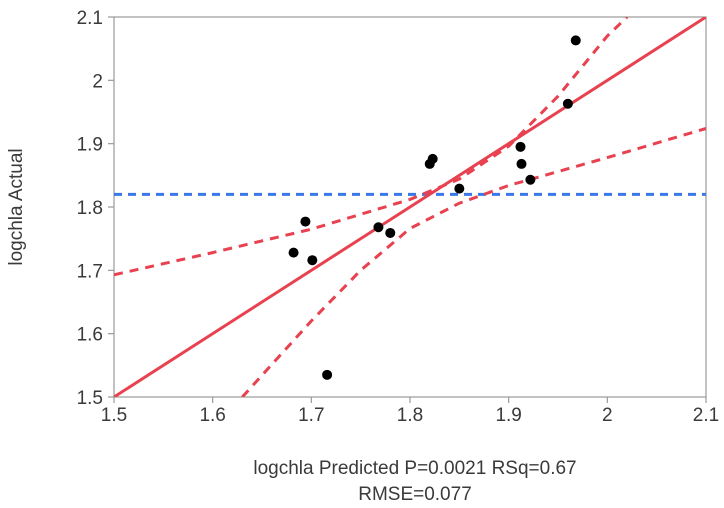 The height and width of the screenshot is (508, 724). I want to click on y-tick-label: 1.8, so click(90, 208).